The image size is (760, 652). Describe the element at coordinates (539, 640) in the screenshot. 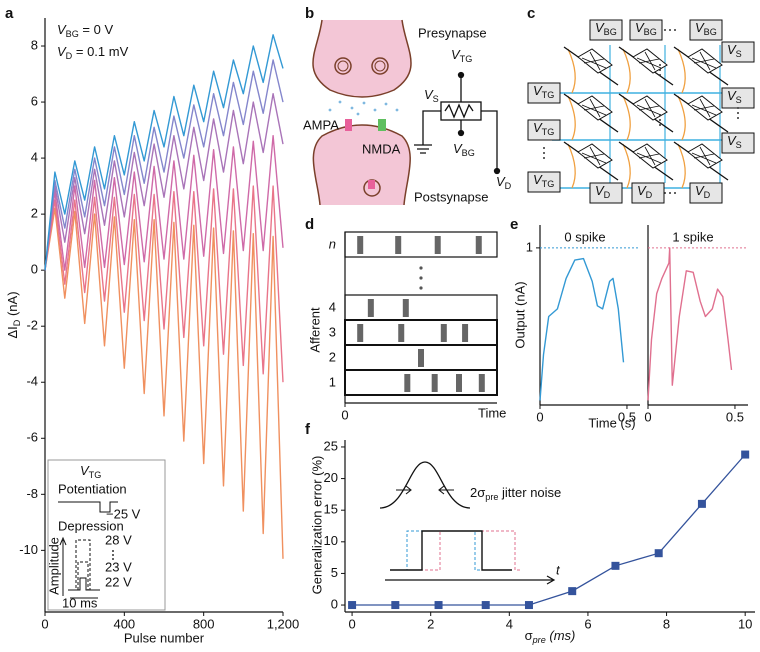

I see `x-axis-label-sub: pre` at that location.